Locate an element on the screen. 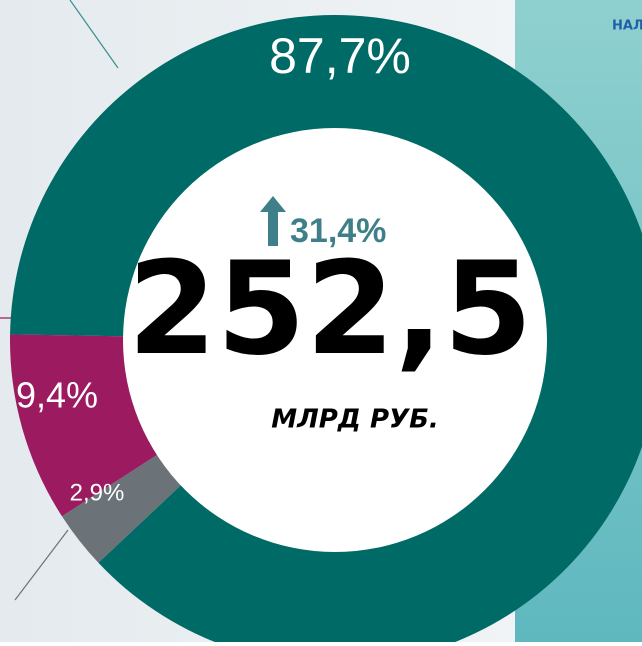 The width and height of the screenshot is (642, 646). corner-text: НАЛ is located at coordinates (627, 26).